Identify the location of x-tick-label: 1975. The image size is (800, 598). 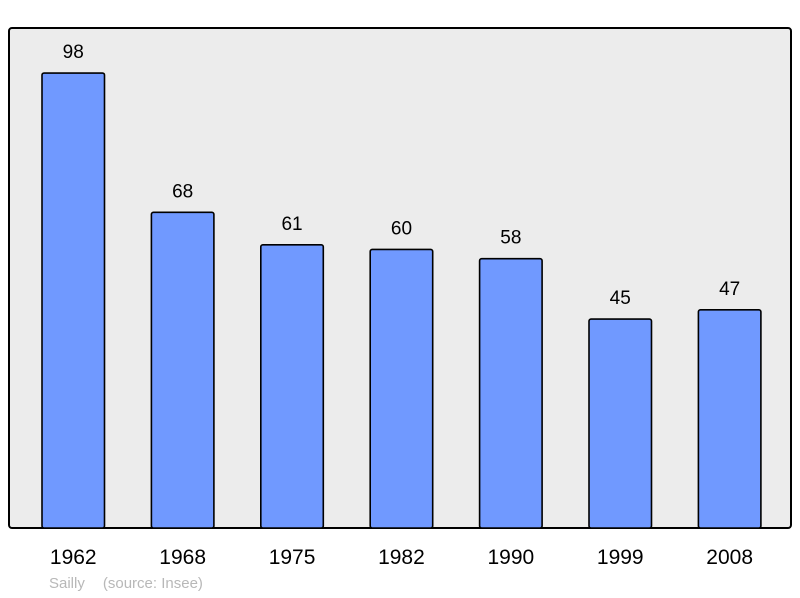
(292, 557).